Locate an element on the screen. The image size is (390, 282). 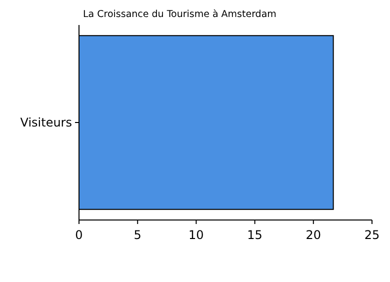
x-tick-label: 25 is located at coordinates (372, 235).